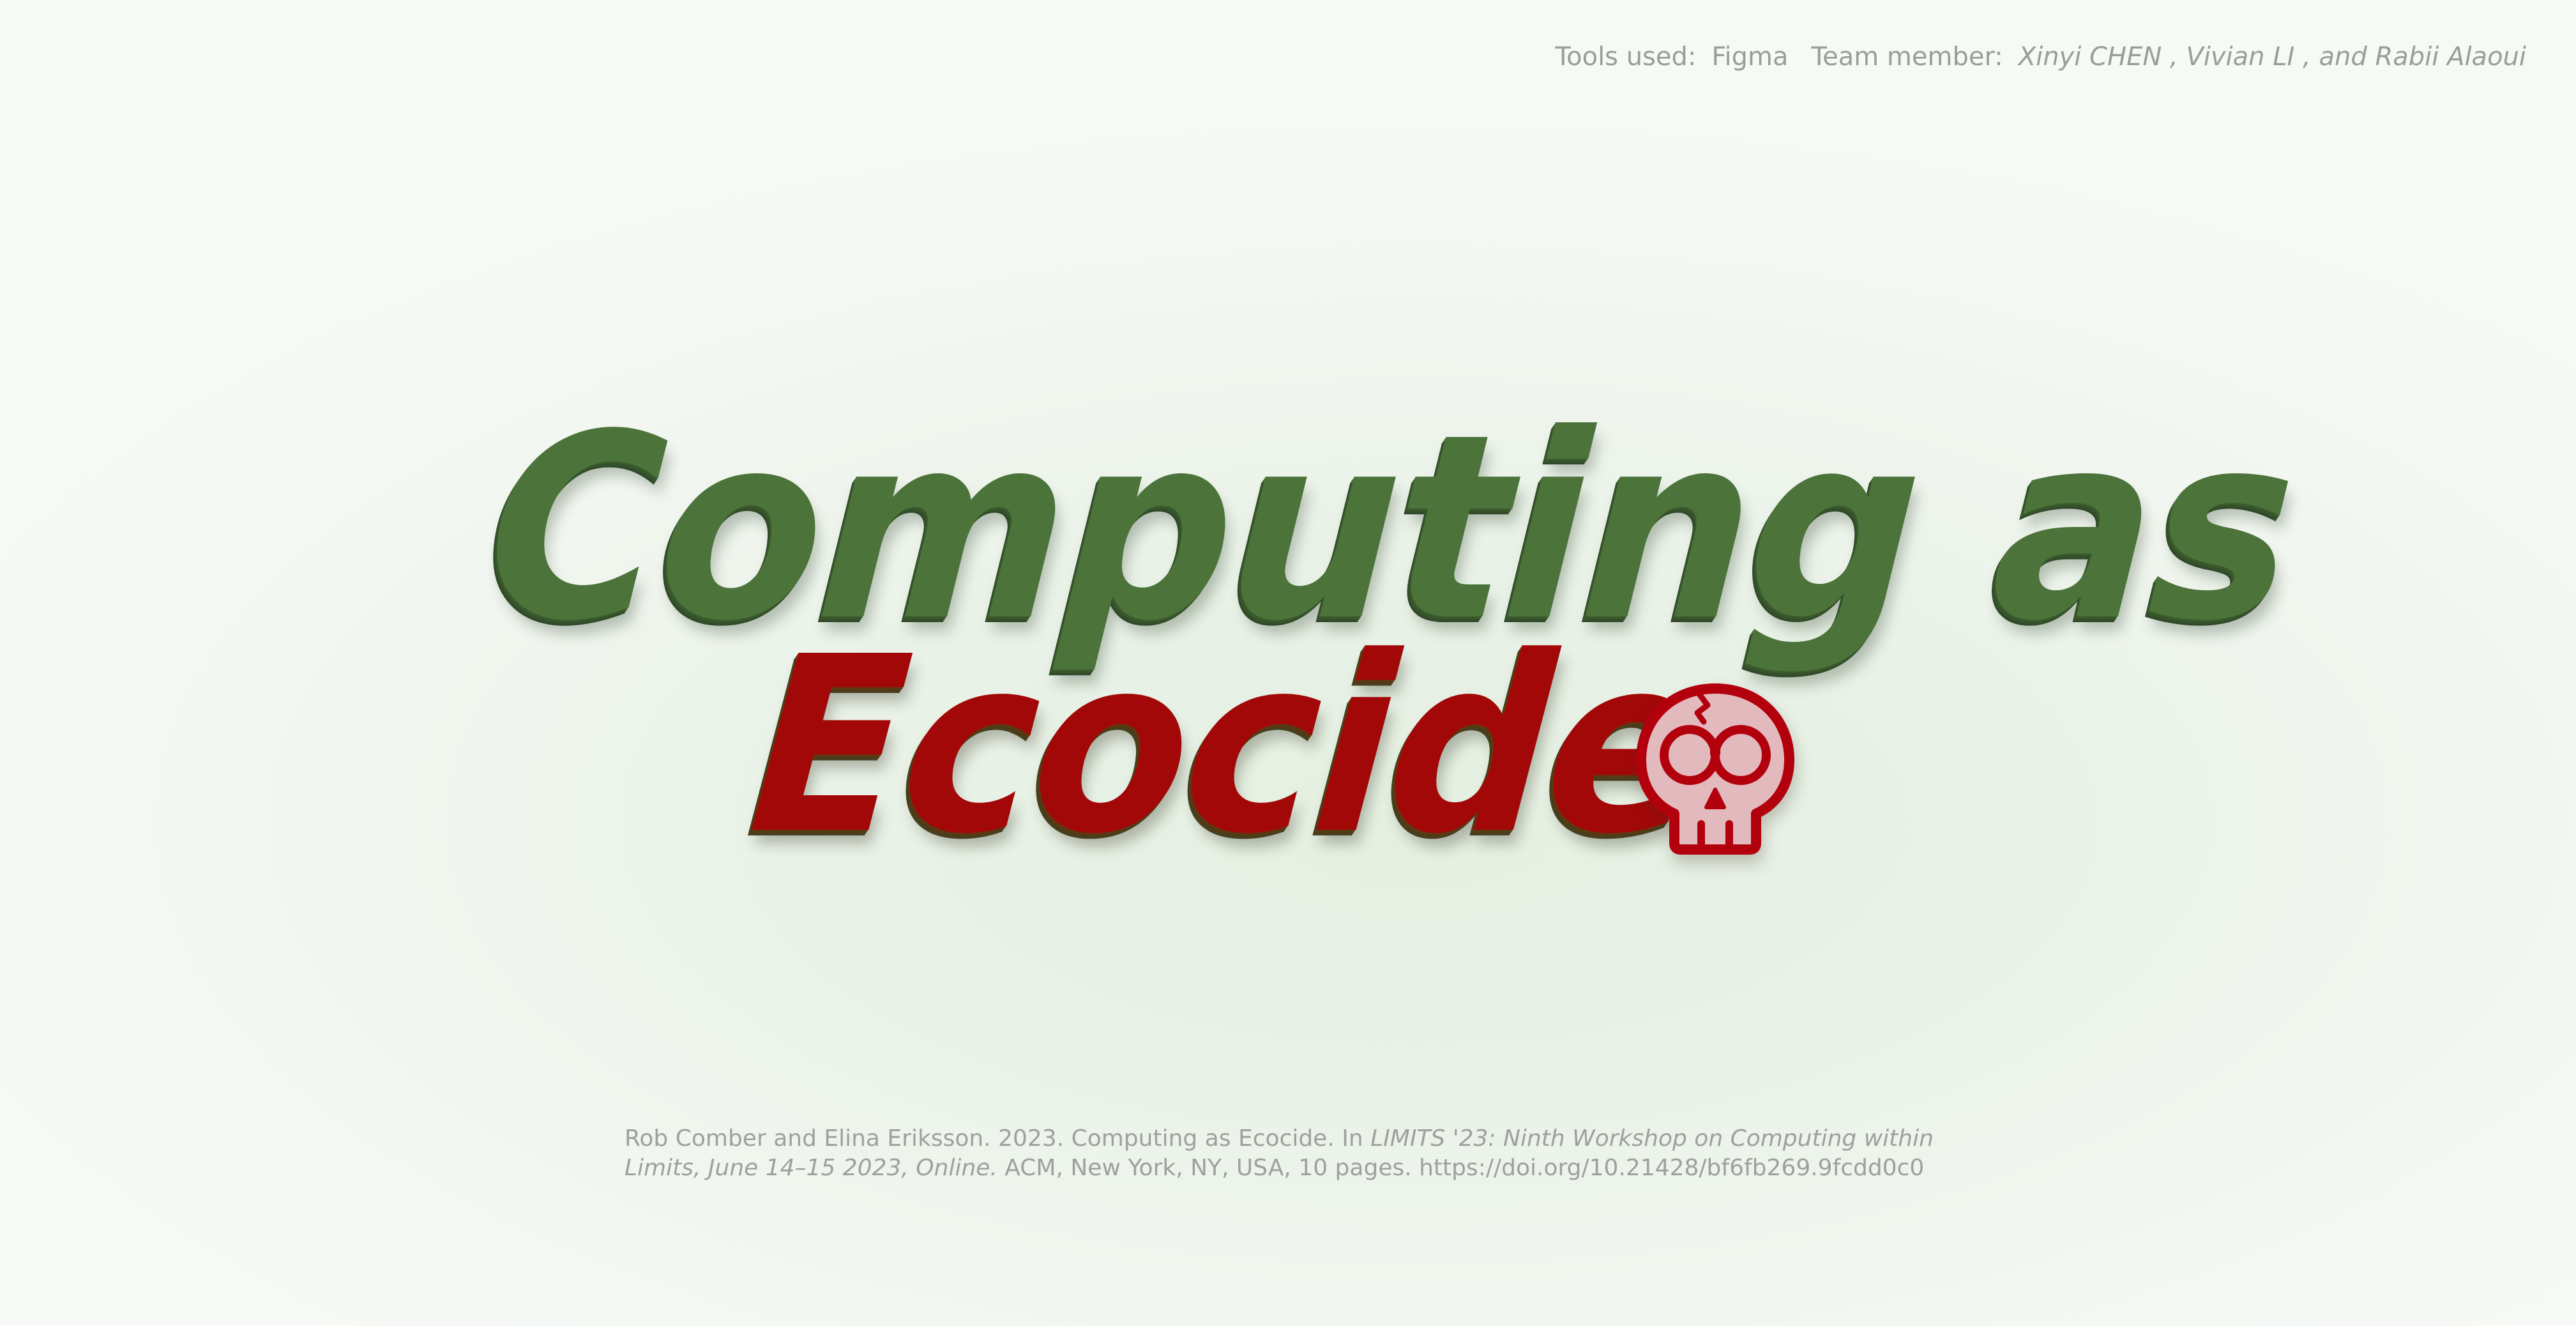 The width and height of the screenshot is (2576, 1326). Describe the element at coordinates (1715, 769) in the screenshot. I see `skull-icon` at that location.